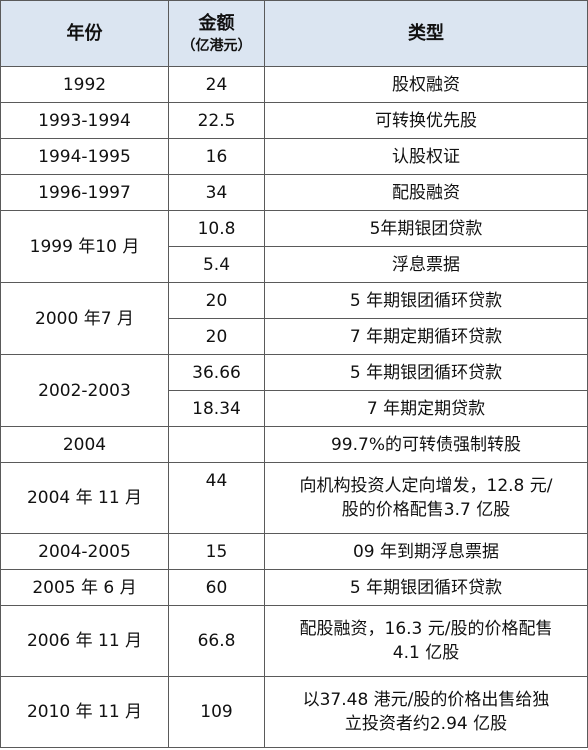 This screenshot has width=588, height=750. What do you see at coordinates (216, 156) in the screenshot?
I see `cell-amount: 16` at bounding box center [216, 156].